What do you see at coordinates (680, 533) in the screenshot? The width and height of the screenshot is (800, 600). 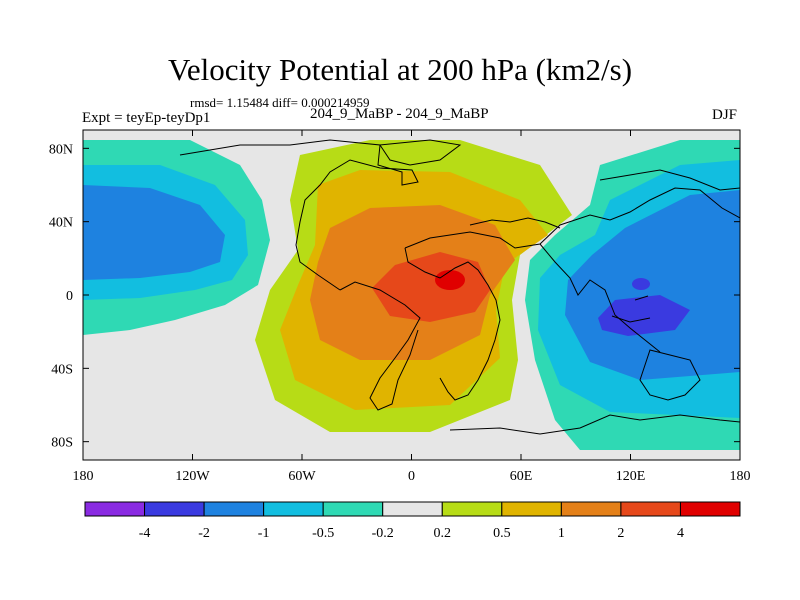 I see `colorbar-level-label: 4` at bounding box center [680, 533].